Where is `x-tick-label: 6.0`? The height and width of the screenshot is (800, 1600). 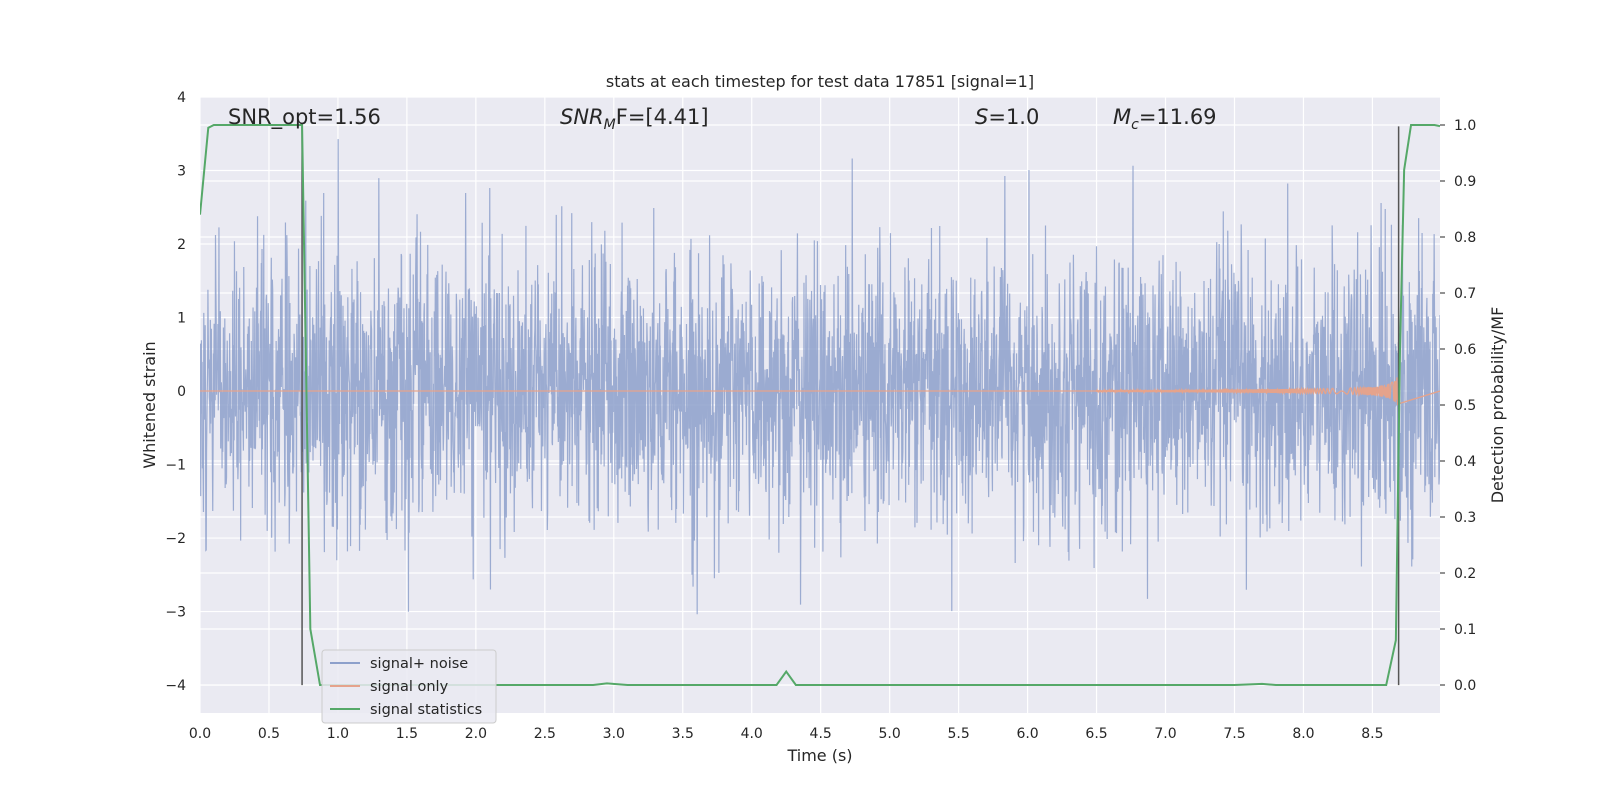
x-tick-label: 6.0 is located at coordinates (1027, 734).